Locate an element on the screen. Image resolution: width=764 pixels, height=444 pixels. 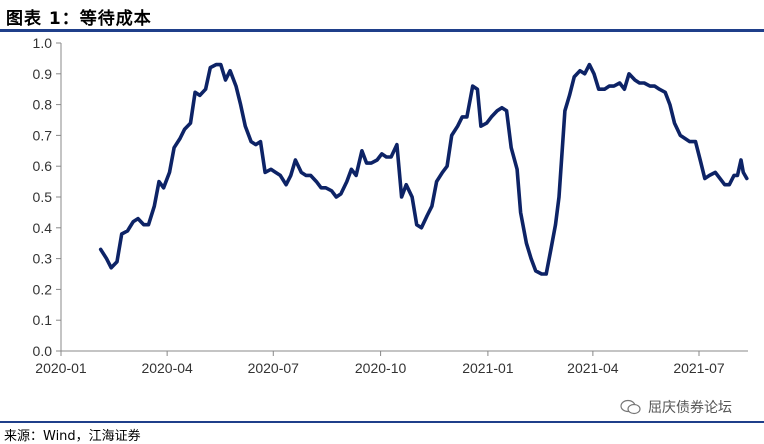
x-tick-label: 2020-07 is located at coordinates (274, 368).